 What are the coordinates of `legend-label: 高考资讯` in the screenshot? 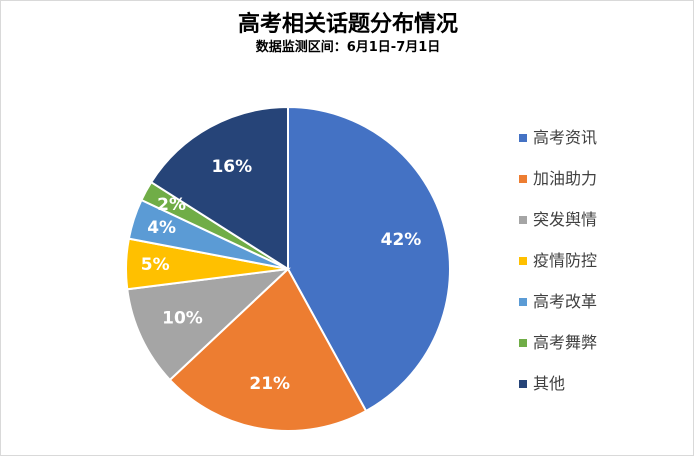 It's located at (565, 137).